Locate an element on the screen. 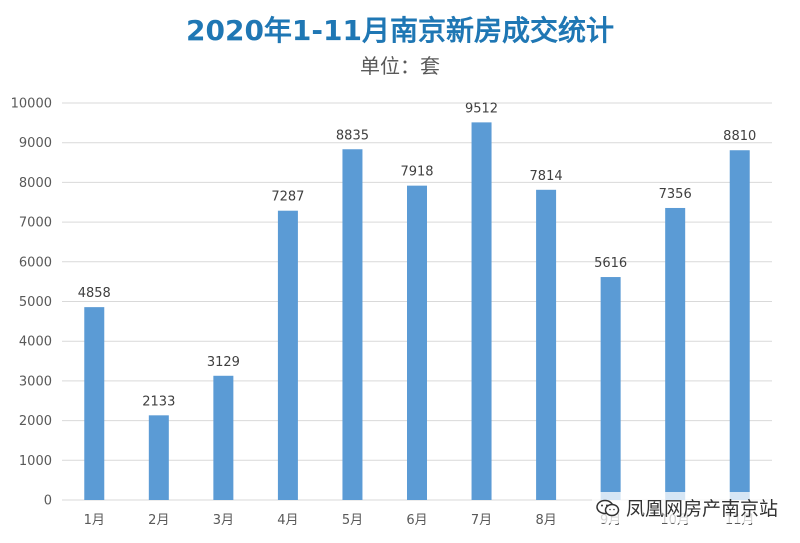  data-label: 8810 is located at coordinates (739, 136).